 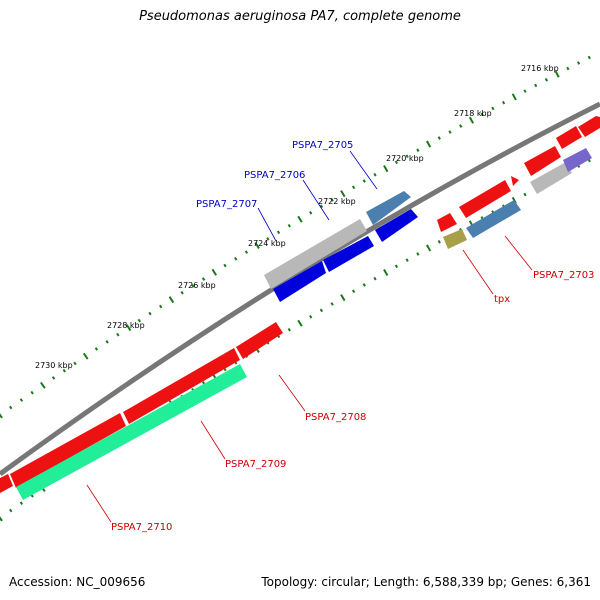 What do you see at coordinates (226, 204) in the screenshot?
I see `gene-label-2707: PSPA7_2707` at bounding box center [226, 204].